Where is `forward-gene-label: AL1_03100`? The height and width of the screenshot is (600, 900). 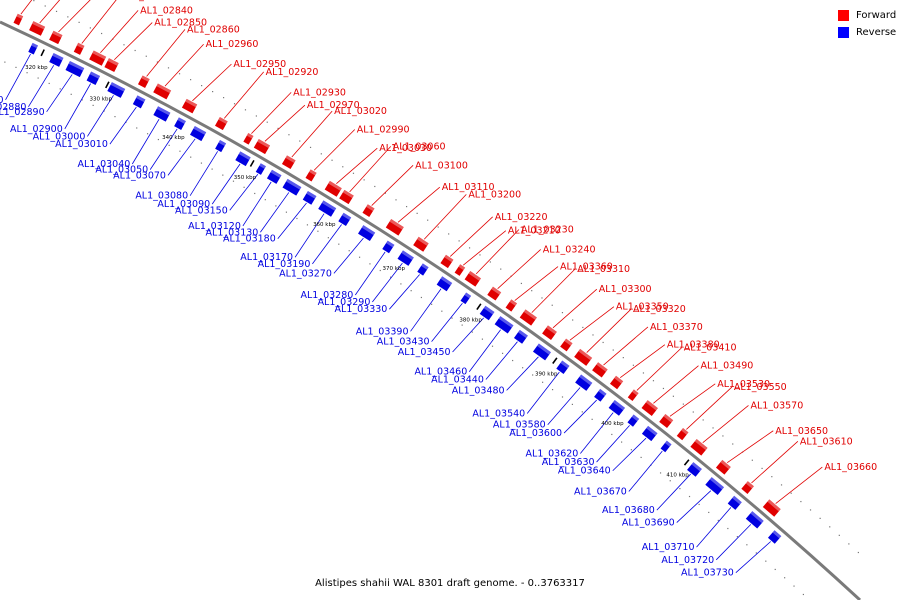
forward-gene-label: AL1_03100 is located at coordinates (441, 165).